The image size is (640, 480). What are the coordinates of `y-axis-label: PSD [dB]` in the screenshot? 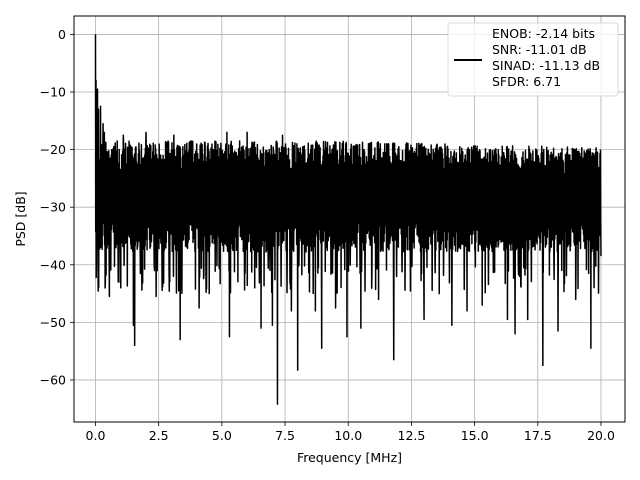 It's located at (20, 218).